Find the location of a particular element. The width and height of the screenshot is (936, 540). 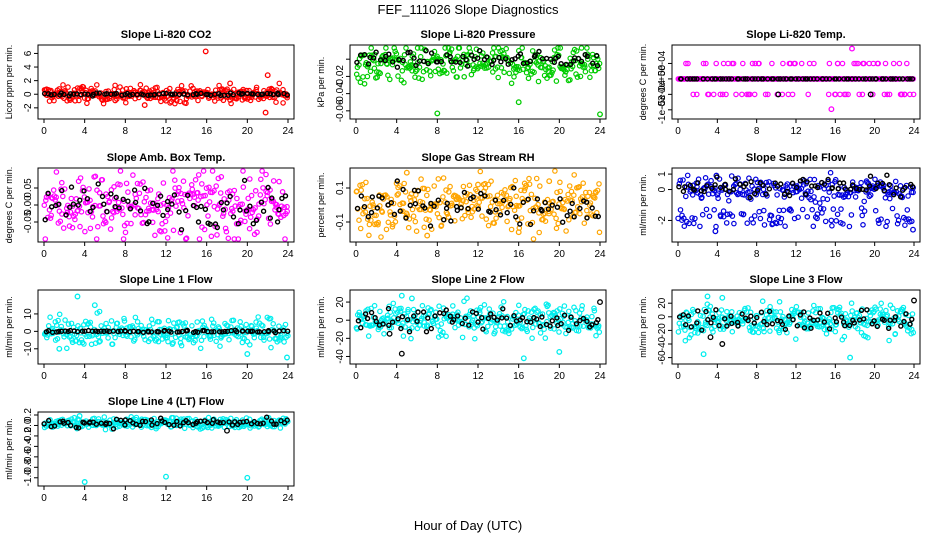

y-tick-label: 0.05 is located at coordinates (28, 188).